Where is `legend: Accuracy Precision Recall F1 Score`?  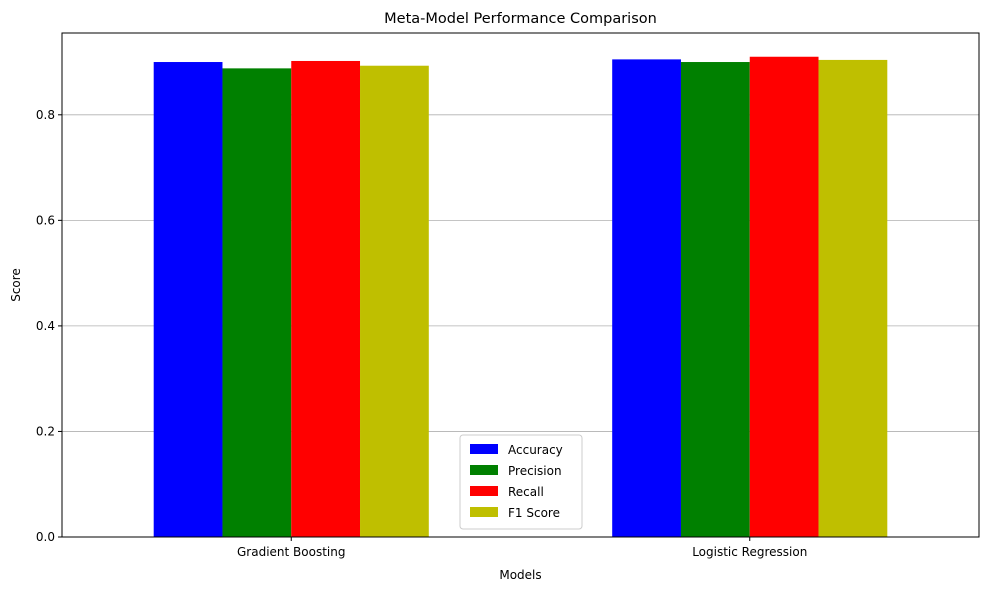
legend: Accuracy Precision Recall F1 Score is located at coordinates (521, 482).